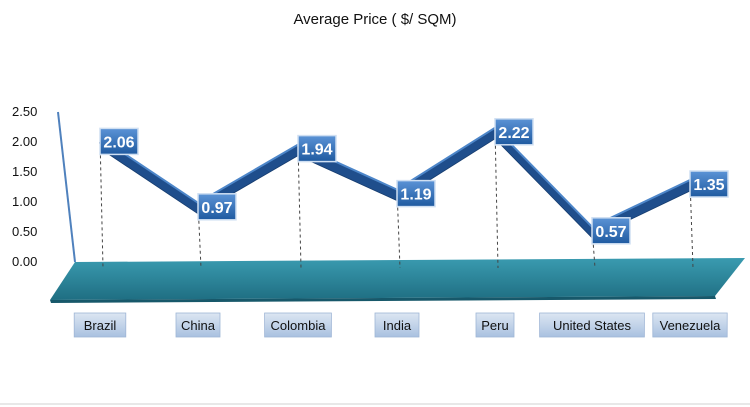  Describe the element at coordinates (24, 171) in the screenshot. I see `y-tick-label: 1.50` at that location.